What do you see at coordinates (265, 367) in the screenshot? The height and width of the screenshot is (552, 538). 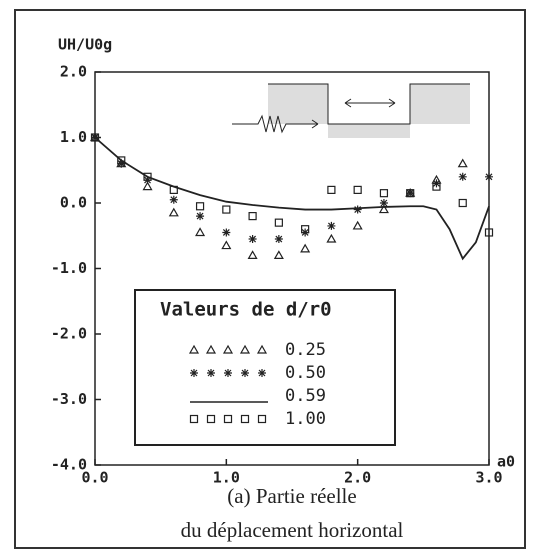 I see `legend: Valeurs de d/r0 0.25 0.50 0.59 1.00` at bounding box center [265, 367].